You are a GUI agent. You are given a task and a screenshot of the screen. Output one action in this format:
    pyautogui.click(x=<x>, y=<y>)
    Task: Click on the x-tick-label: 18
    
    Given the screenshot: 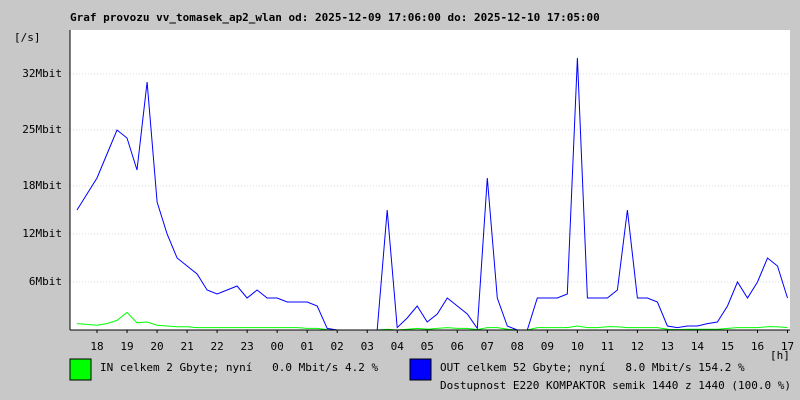 What is the action you would take?
    pyautogui.click(x=96, y=346)
    